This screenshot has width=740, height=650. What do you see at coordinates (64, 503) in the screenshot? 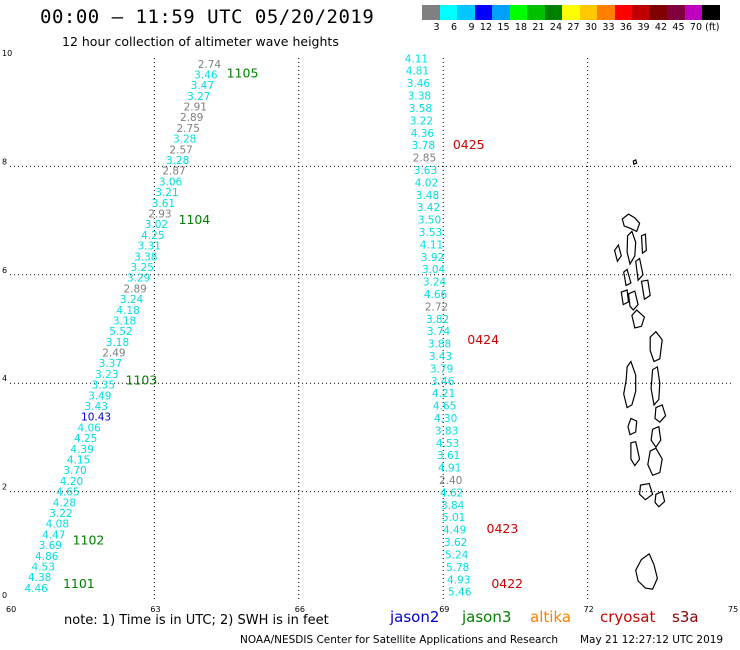
I see `wave-height-value: 4.28` at bounding box center [64, 503].